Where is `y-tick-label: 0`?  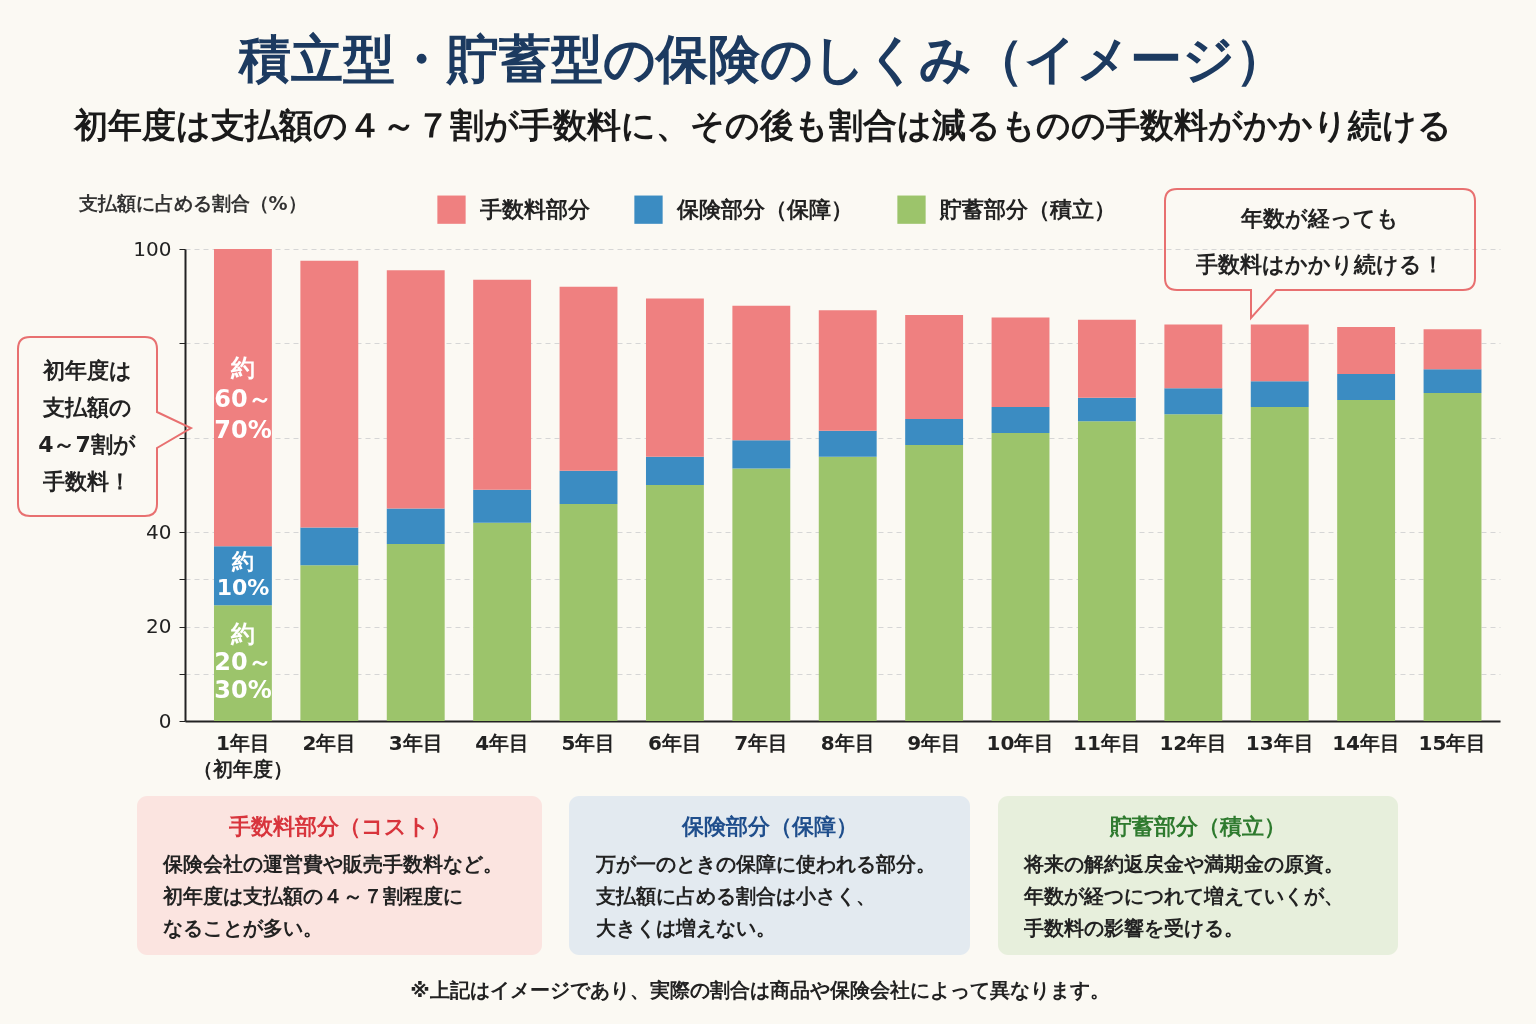 y-tick-label: 0 is located at coordinates (165, 720).